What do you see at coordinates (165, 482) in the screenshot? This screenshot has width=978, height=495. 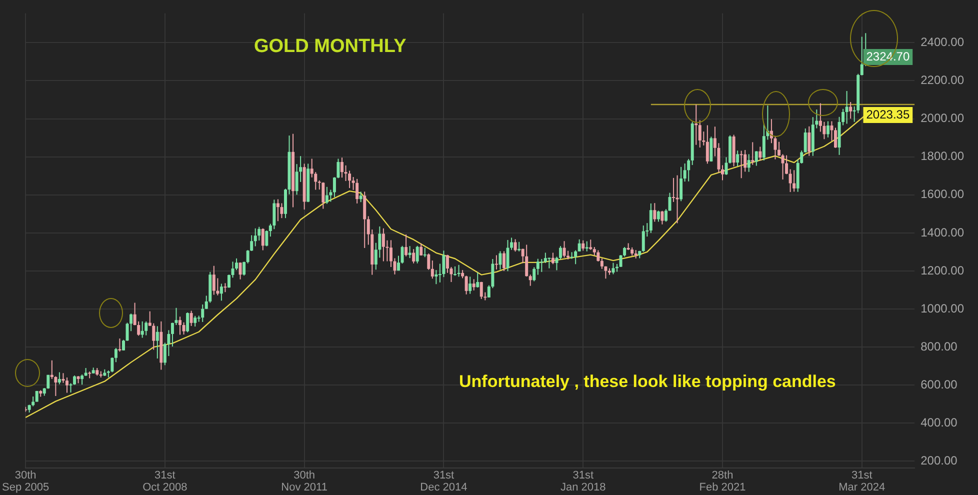 I see `x-tick-label: 31st Oct 2008` at bounding box center [165, 482].